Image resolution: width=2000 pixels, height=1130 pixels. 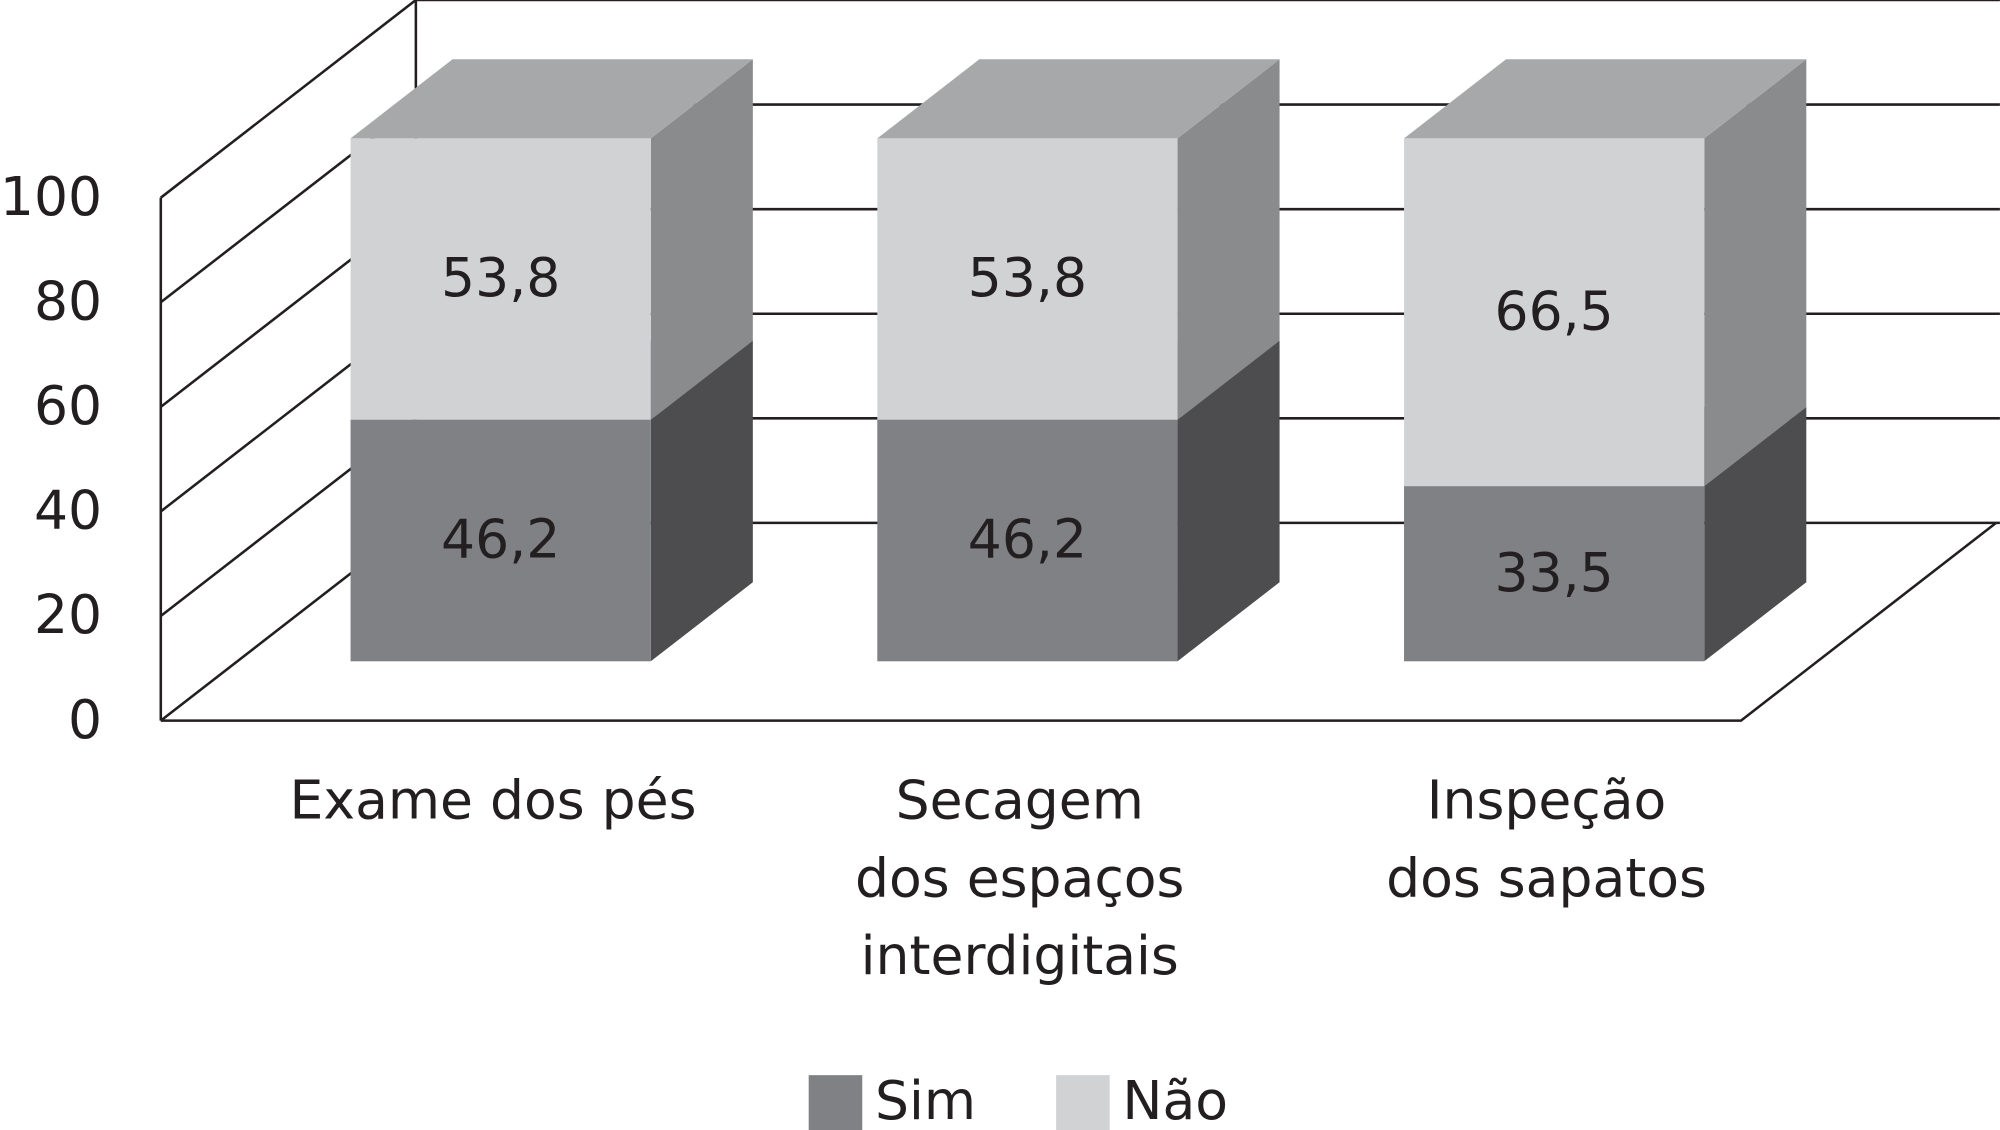 I want to click on y-tick-label: 40, so click(x=68, y=510).